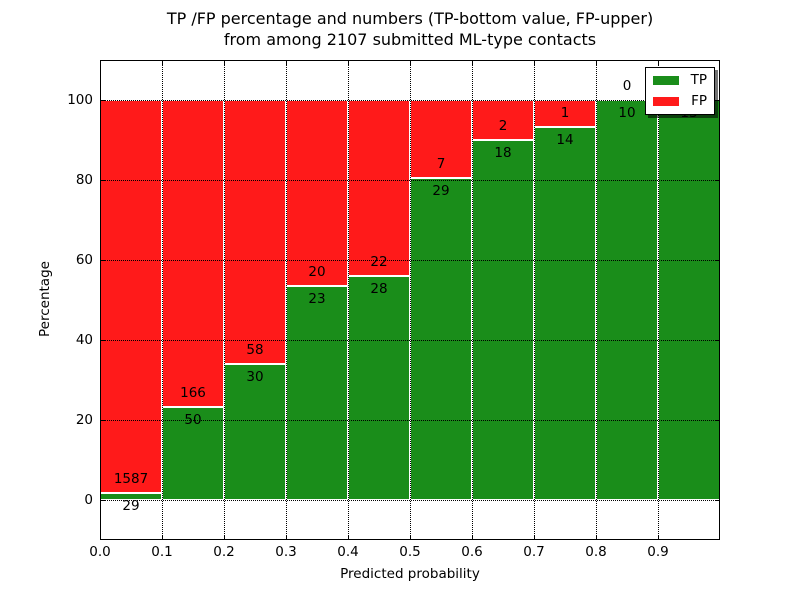  I want to click on fp-count-label-7: 1, so click(565, 112).